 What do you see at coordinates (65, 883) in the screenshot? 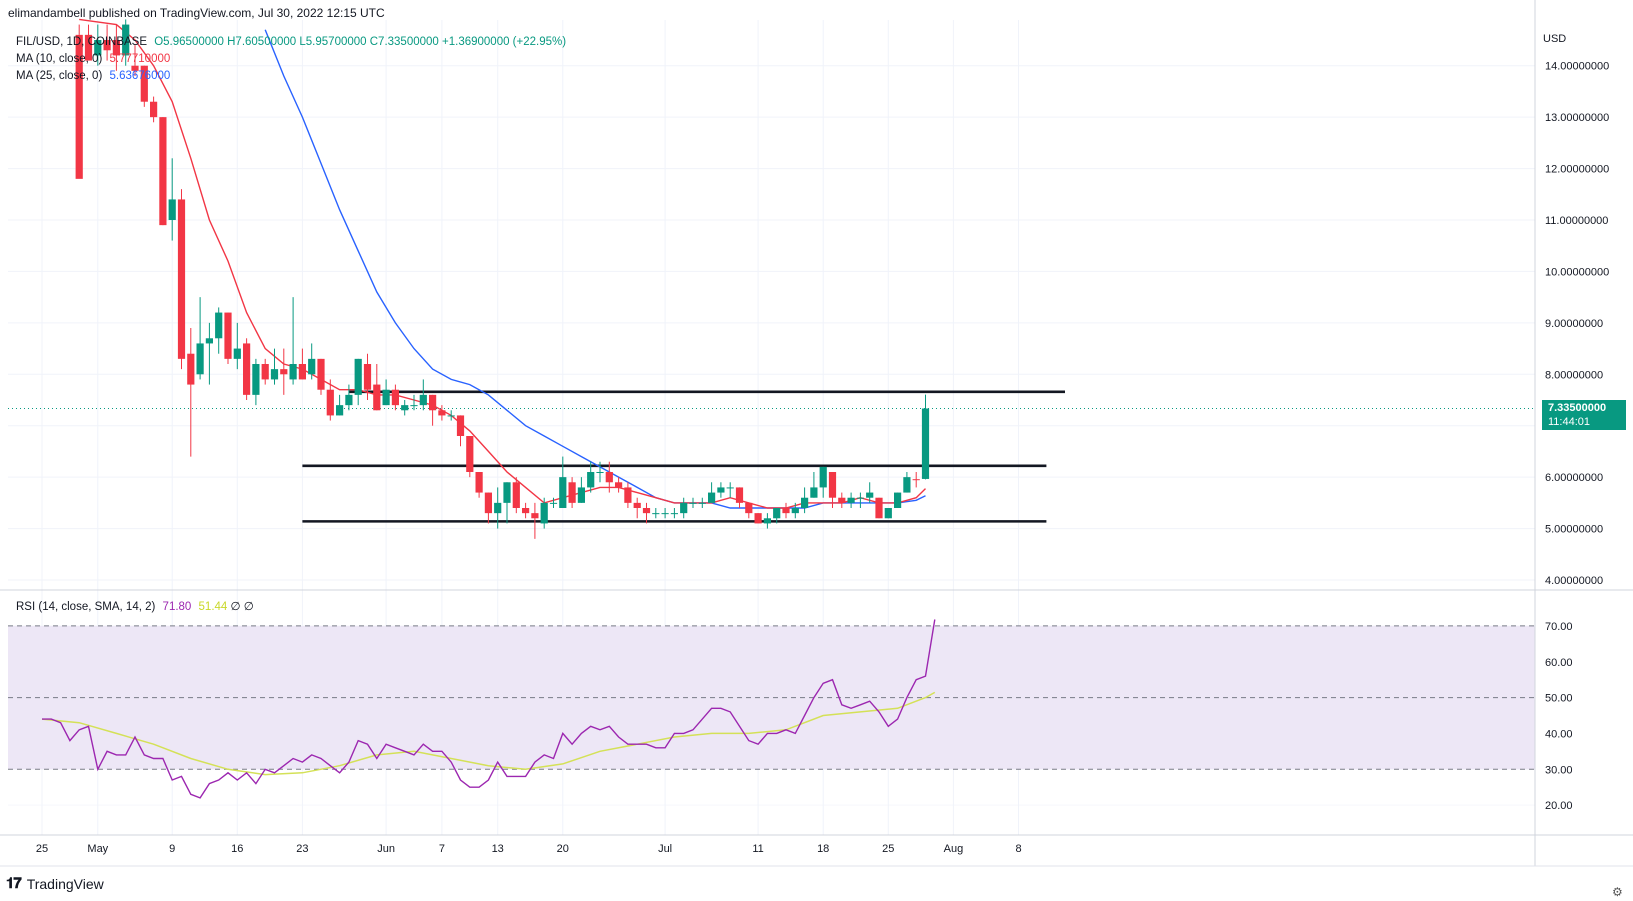
I see `footer-brand: TradingView` at bounding box center [65, 883].